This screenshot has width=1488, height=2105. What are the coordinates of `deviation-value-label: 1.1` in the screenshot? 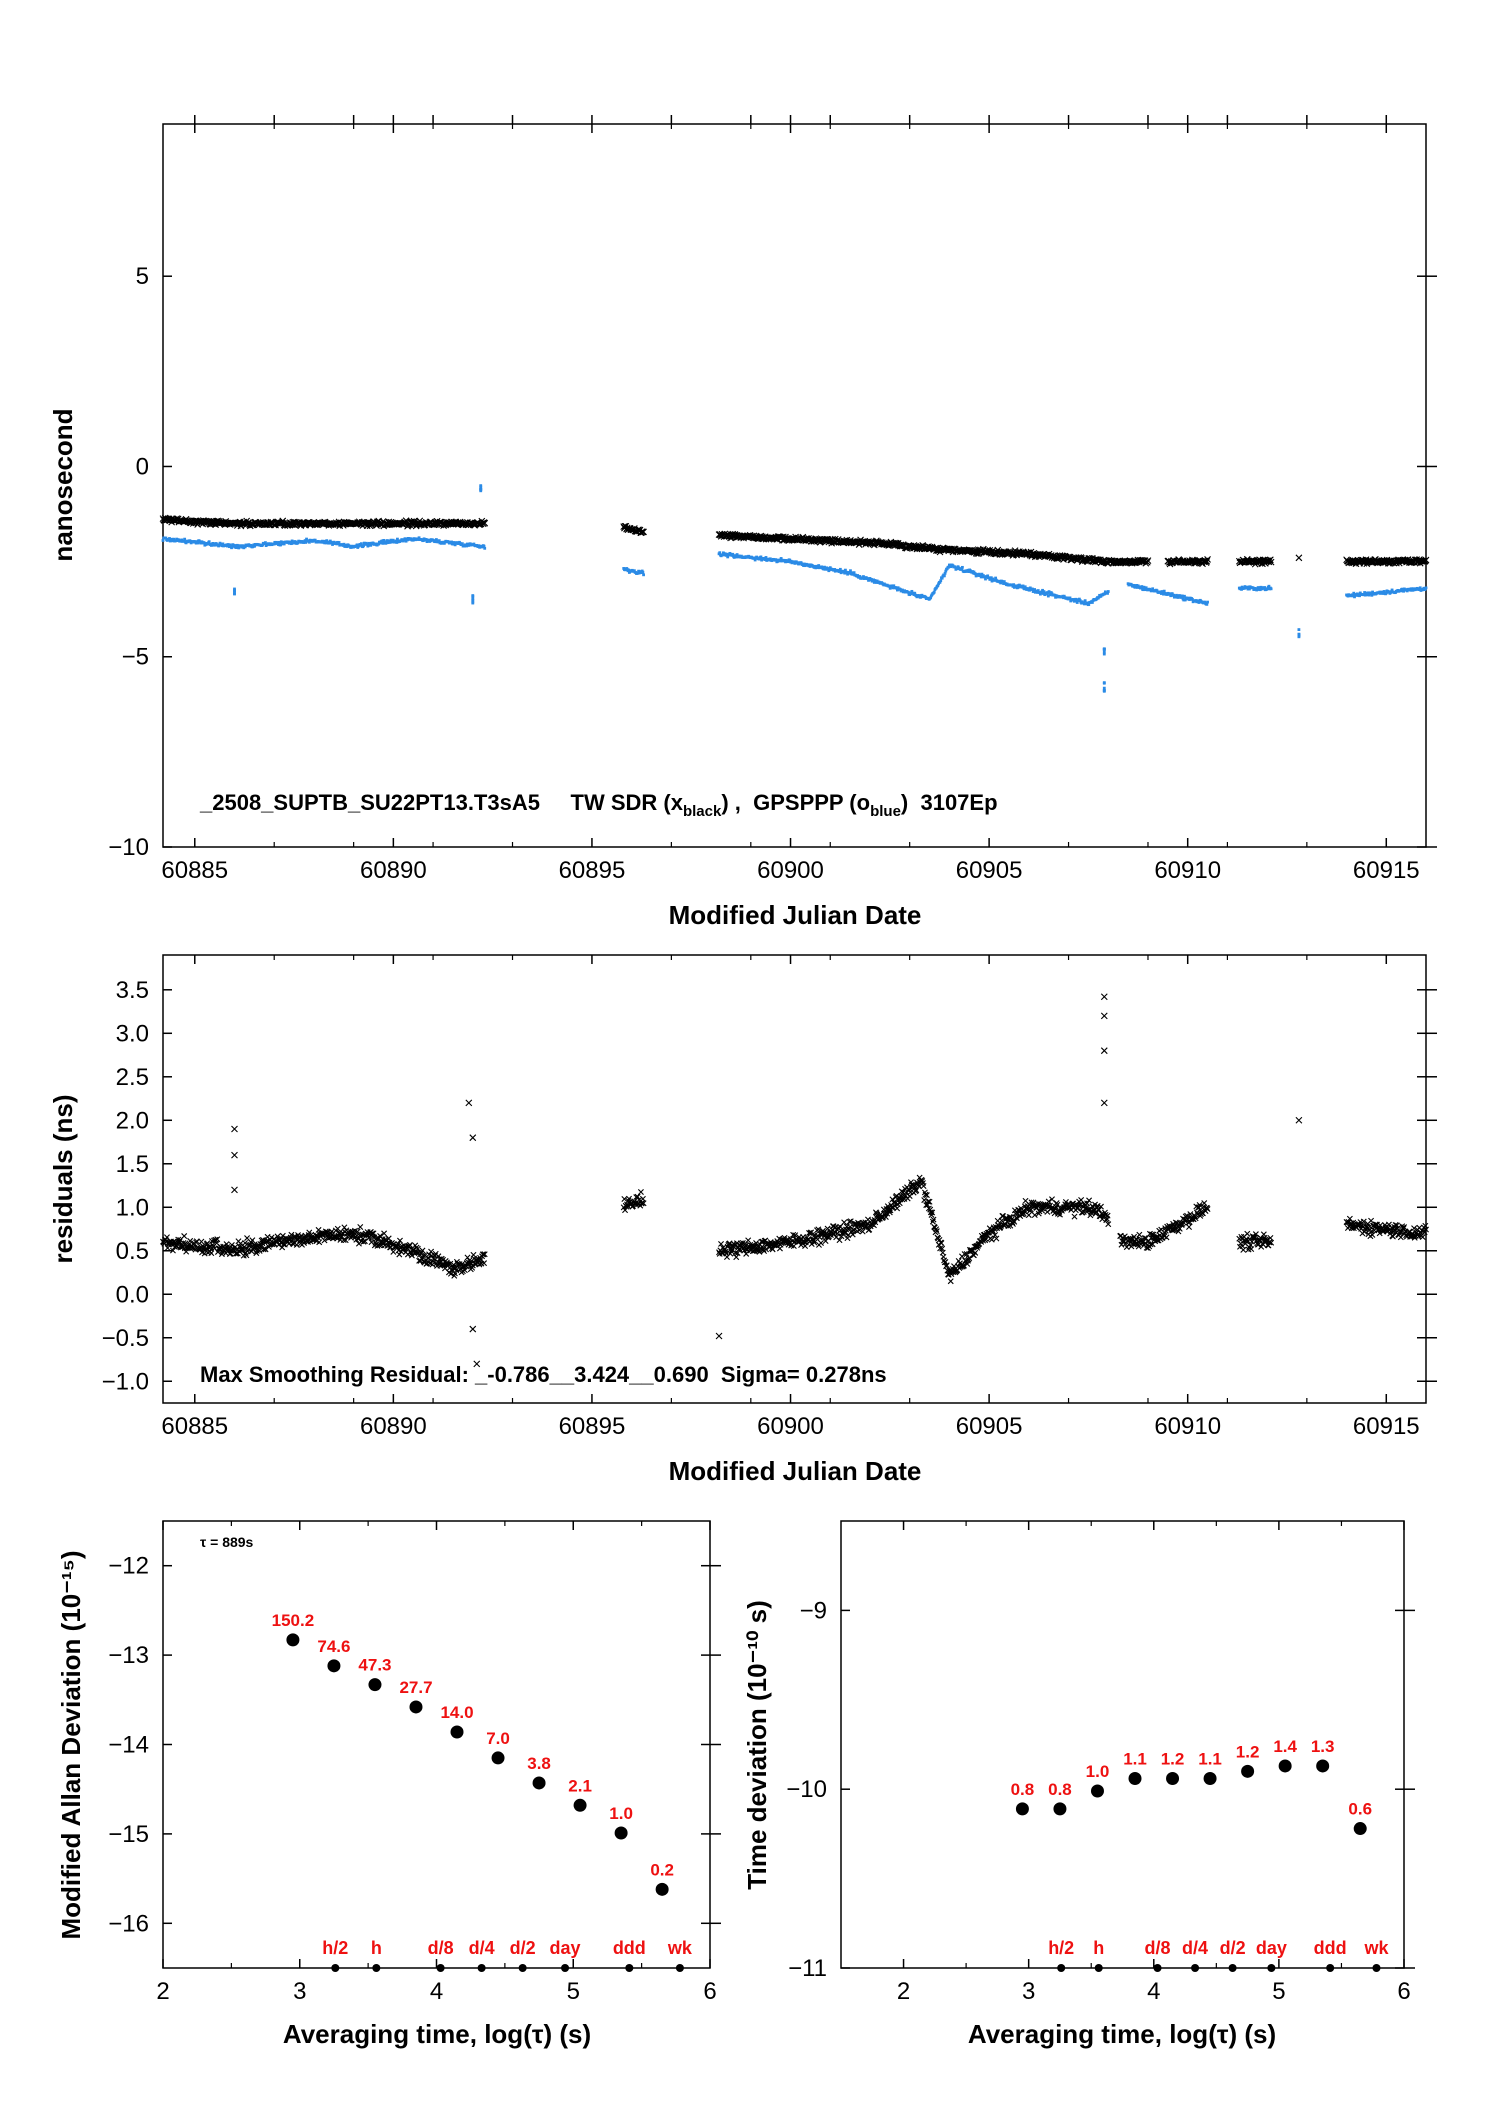 It's located at (1135, 1758).